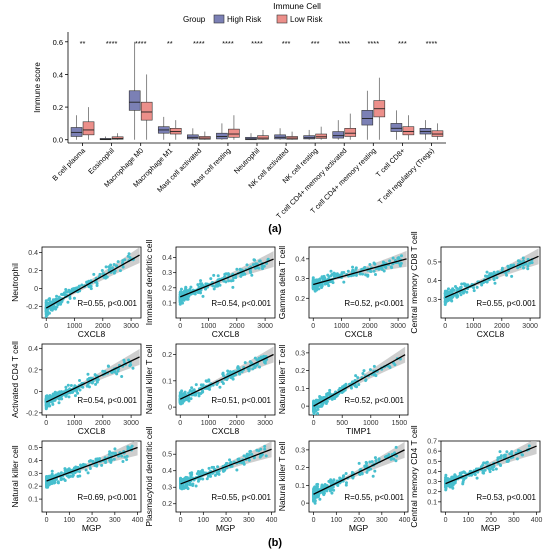 The image size is (550, 549). What do you see at coordinates (226, 466) in the screenshot?
I see `regression-line` at bounding box center [226, 466].